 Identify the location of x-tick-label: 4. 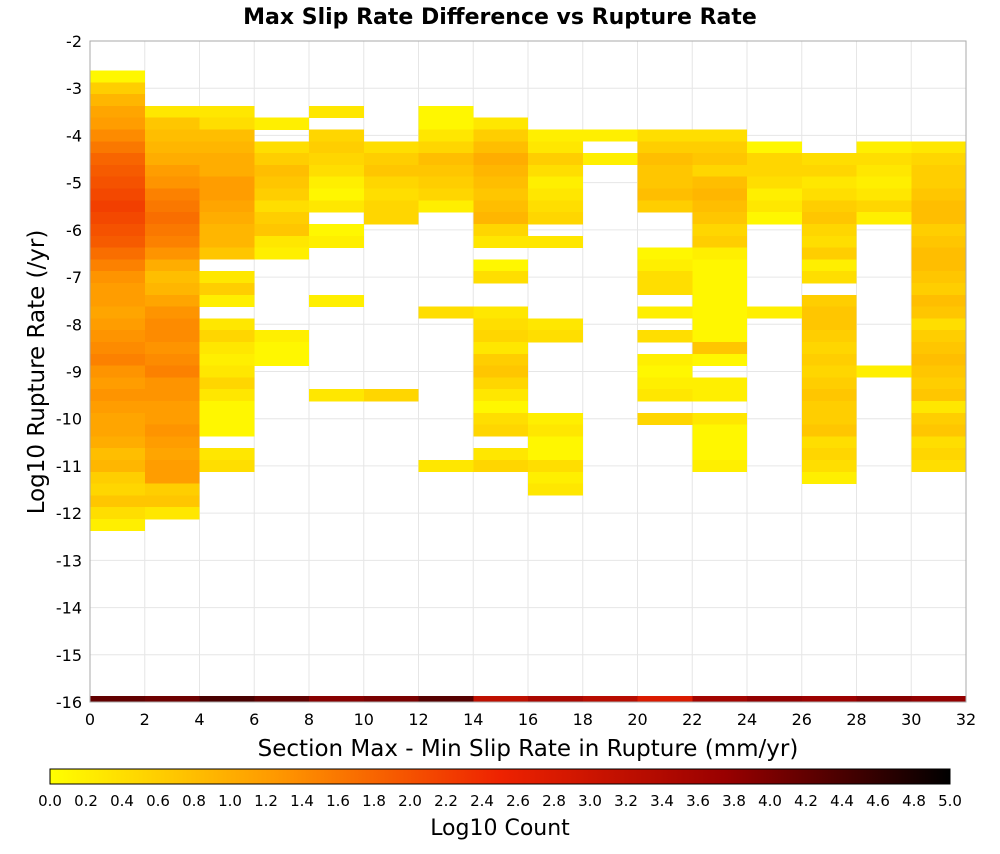
(199, 719).